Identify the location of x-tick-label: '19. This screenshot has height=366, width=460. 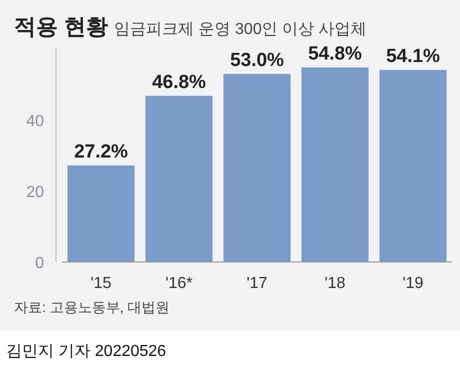
(413, 283).